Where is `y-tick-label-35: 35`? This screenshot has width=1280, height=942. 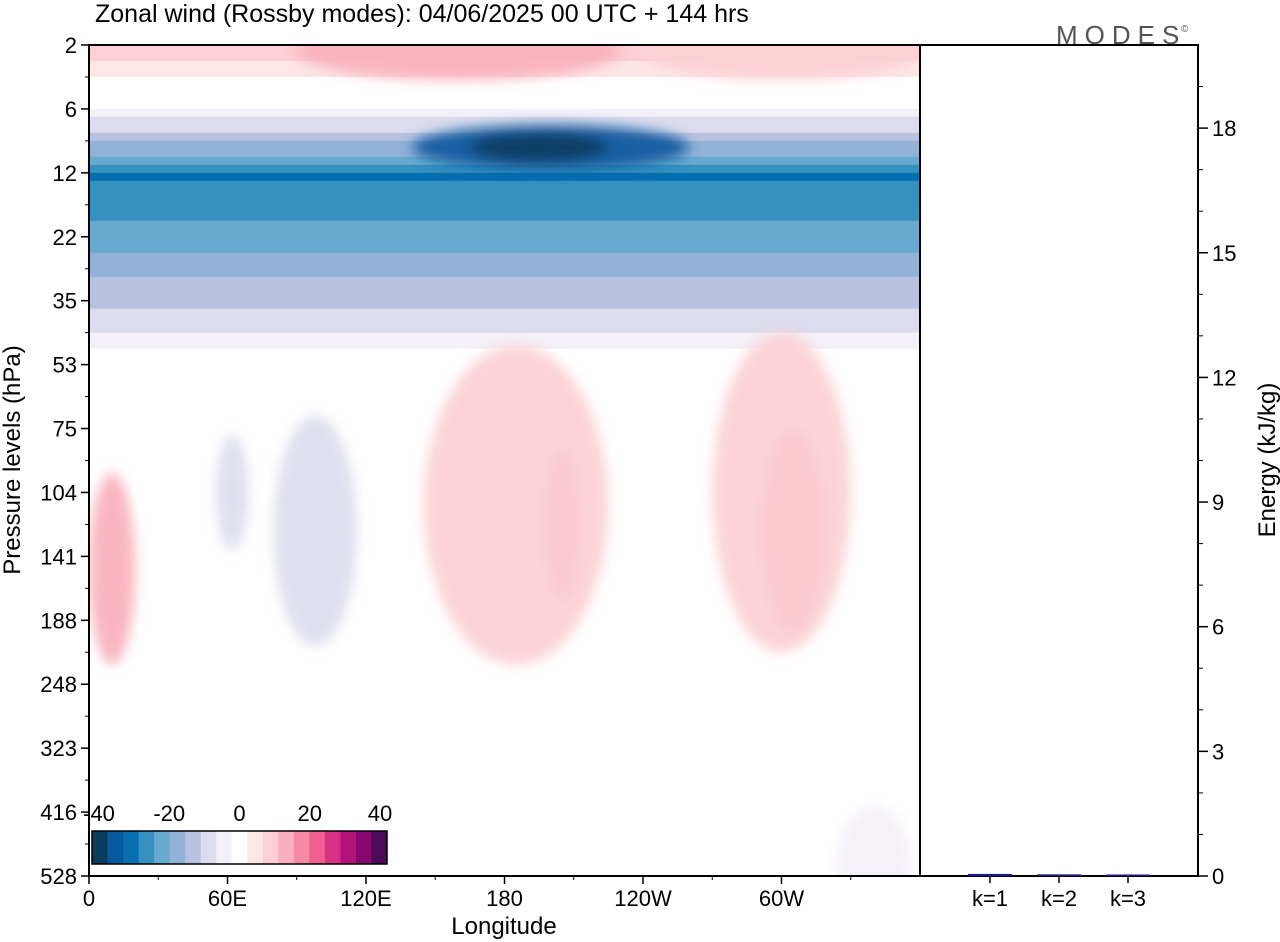
y-tick-label-35: 35 is located at coordinates (65, 301).